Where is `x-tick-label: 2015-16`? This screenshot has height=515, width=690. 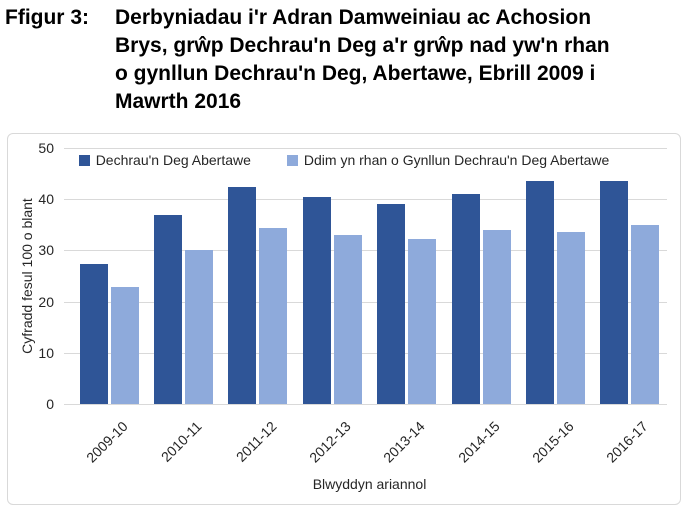
x-tick-label: 2015-16 is located at coordinates (553, 442).